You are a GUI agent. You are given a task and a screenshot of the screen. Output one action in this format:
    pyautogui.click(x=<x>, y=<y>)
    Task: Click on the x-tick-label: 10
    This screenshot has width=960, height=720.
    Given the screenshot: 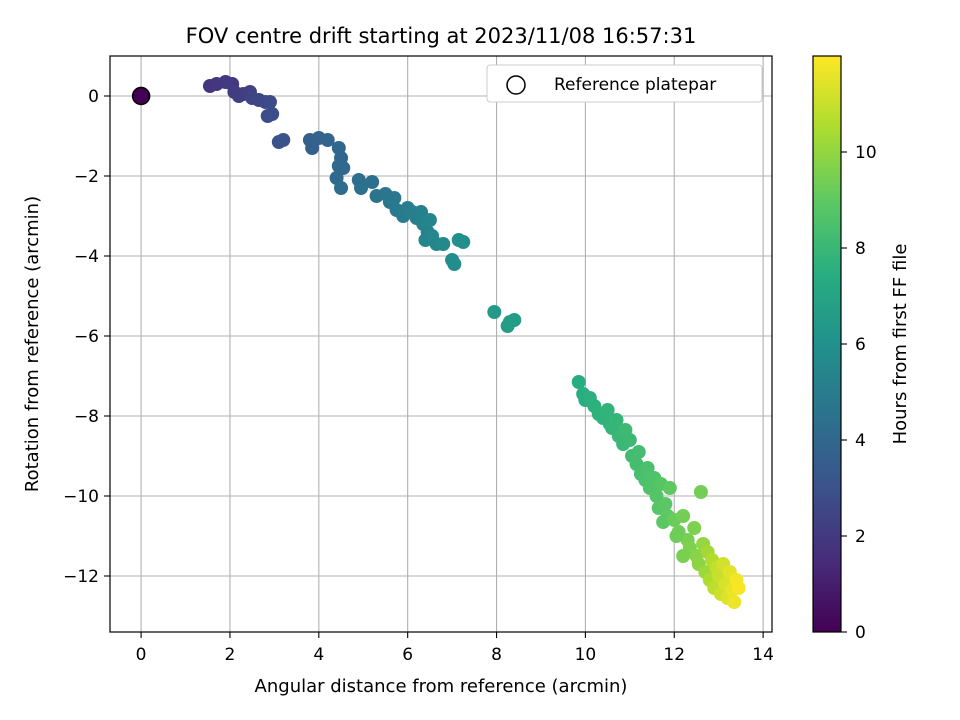 What is the action you would take?
    pyautogui.click(x=586, y=655)
    